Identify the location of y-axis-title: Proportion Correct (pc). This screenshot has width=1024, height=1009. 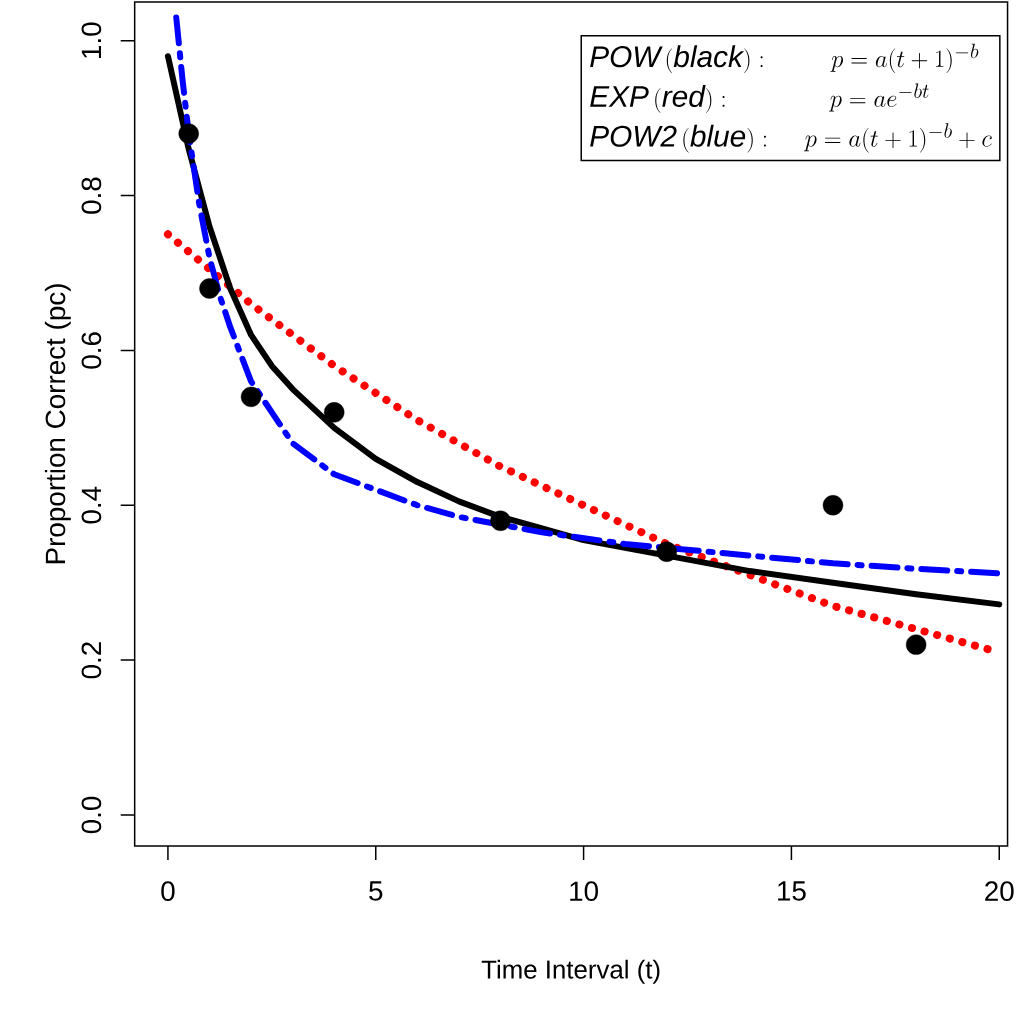
(57, 424).